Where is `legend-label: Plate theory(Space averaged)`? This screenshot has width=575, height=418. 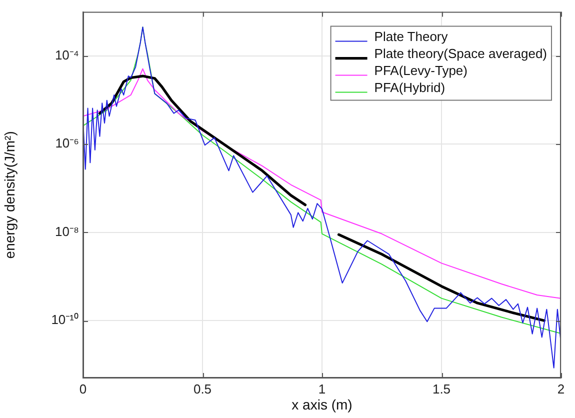
legend-label: Plate theory(Space averaged) is located at coordinates (461, 53).